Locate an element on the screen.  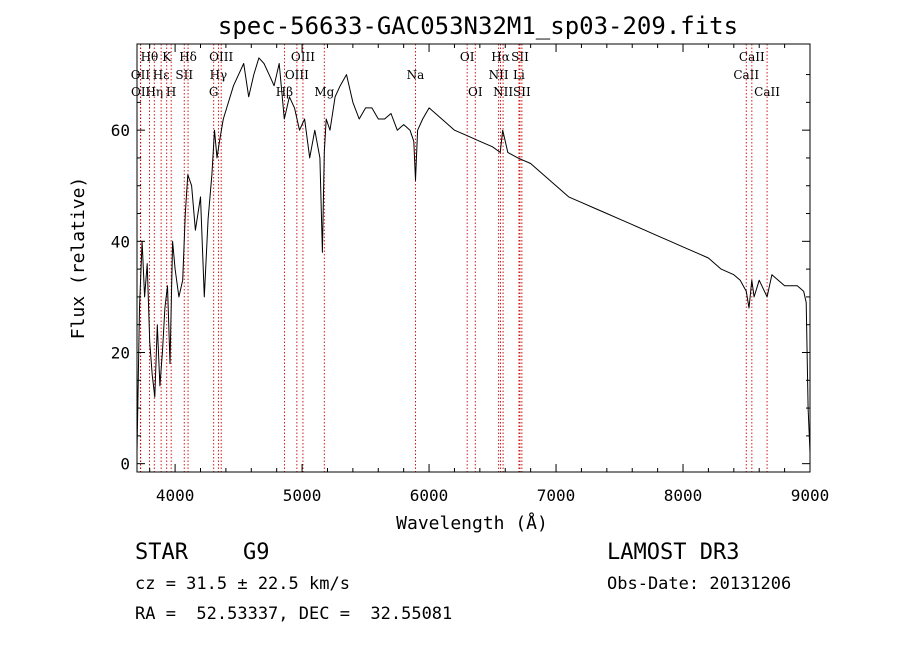
x-axis-label: Wavelength (Å) is located at coordinates (472, 523).